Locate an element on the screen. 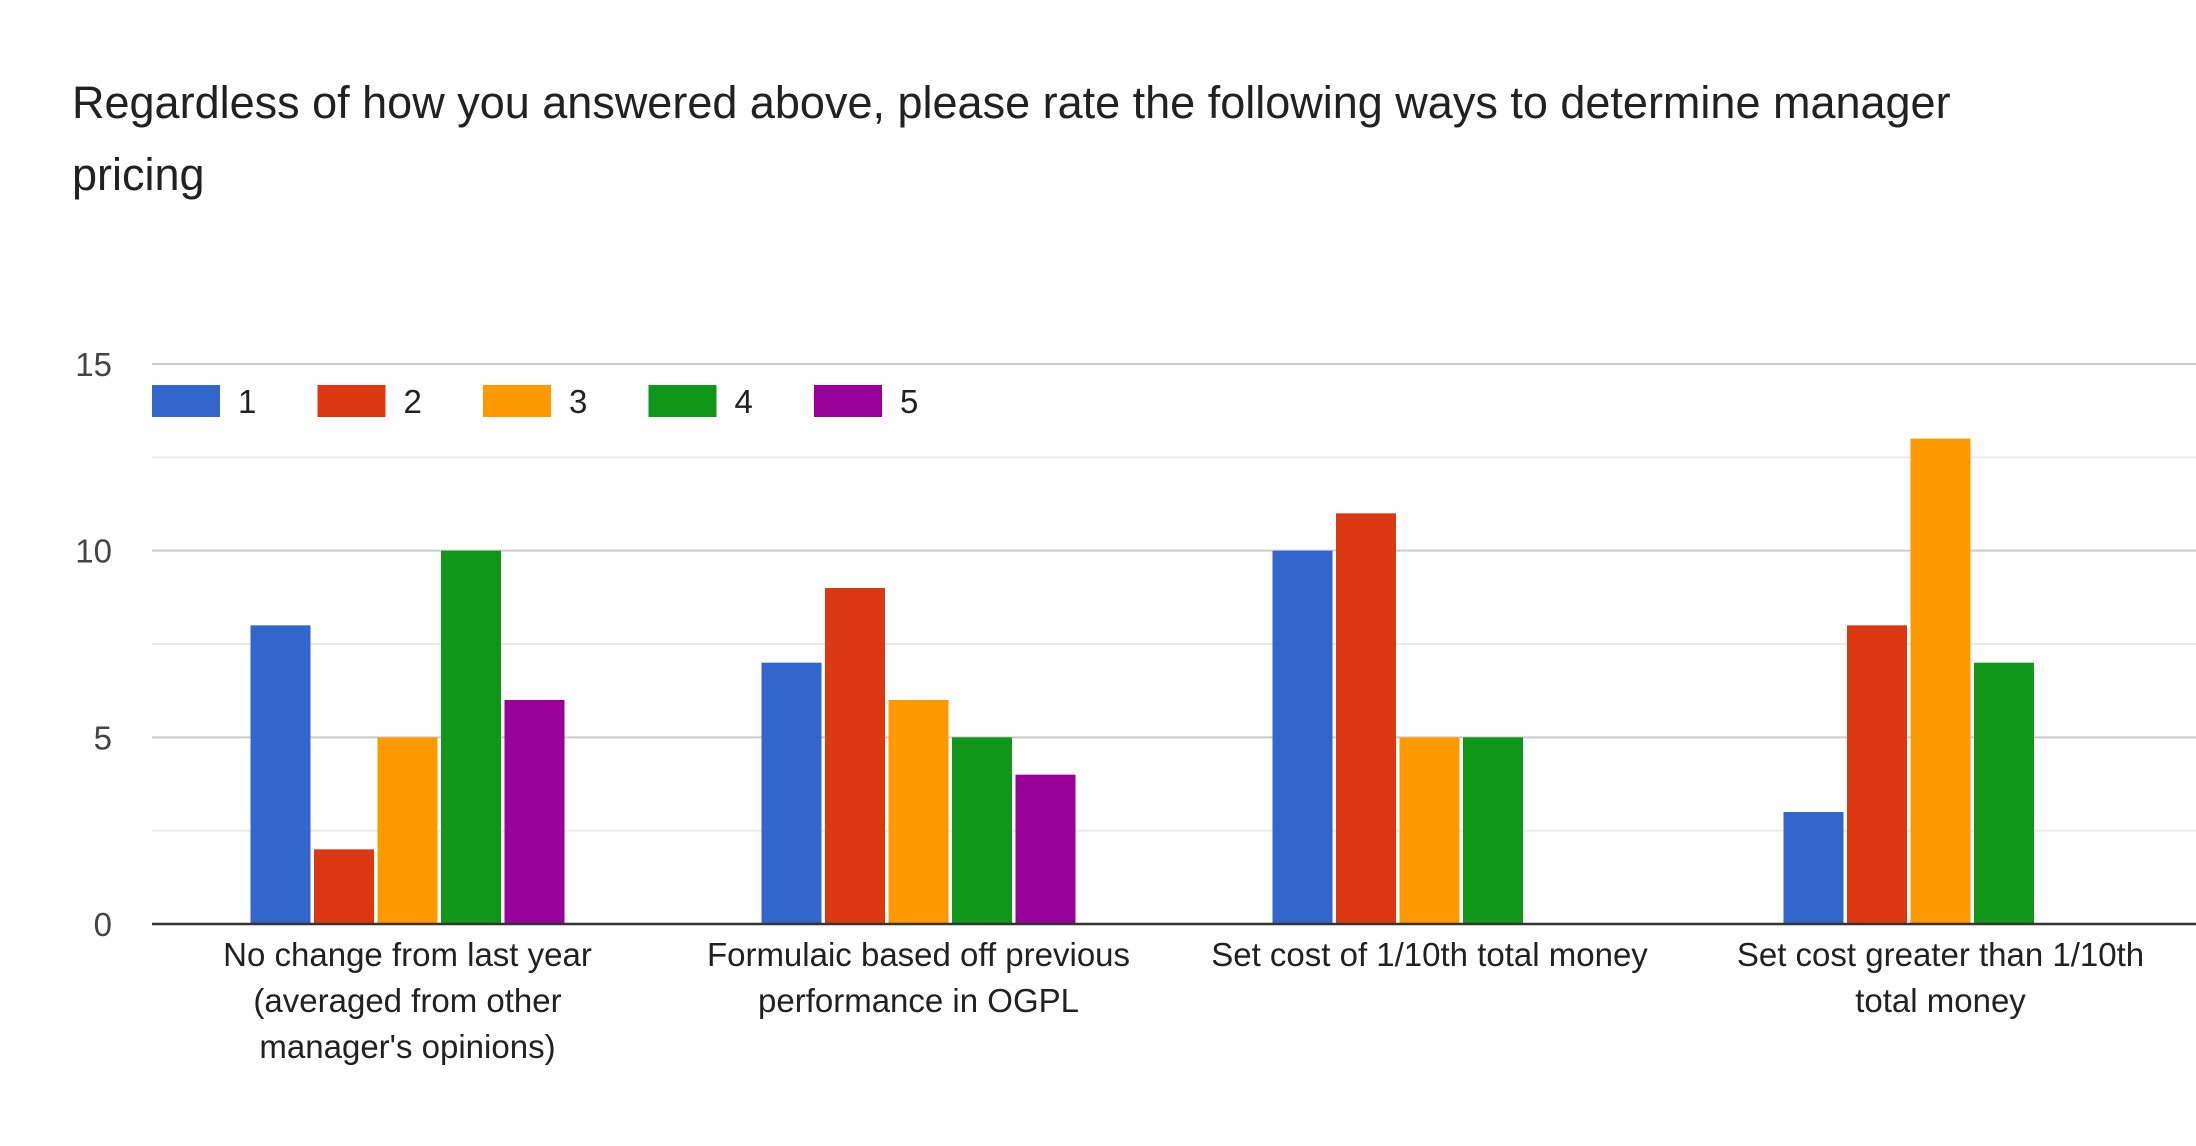 The image size is (2196, 1146). y-axis-ticks: 0 5 10 15 is located at coordinates (93, 644).